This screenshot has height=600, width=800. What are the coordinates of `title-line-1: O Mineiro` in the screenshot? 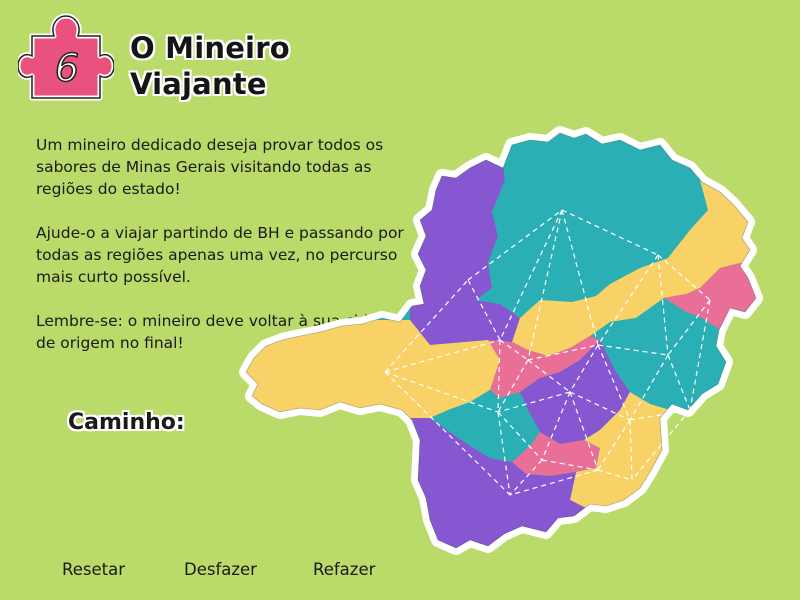 It's located at (210, 48).